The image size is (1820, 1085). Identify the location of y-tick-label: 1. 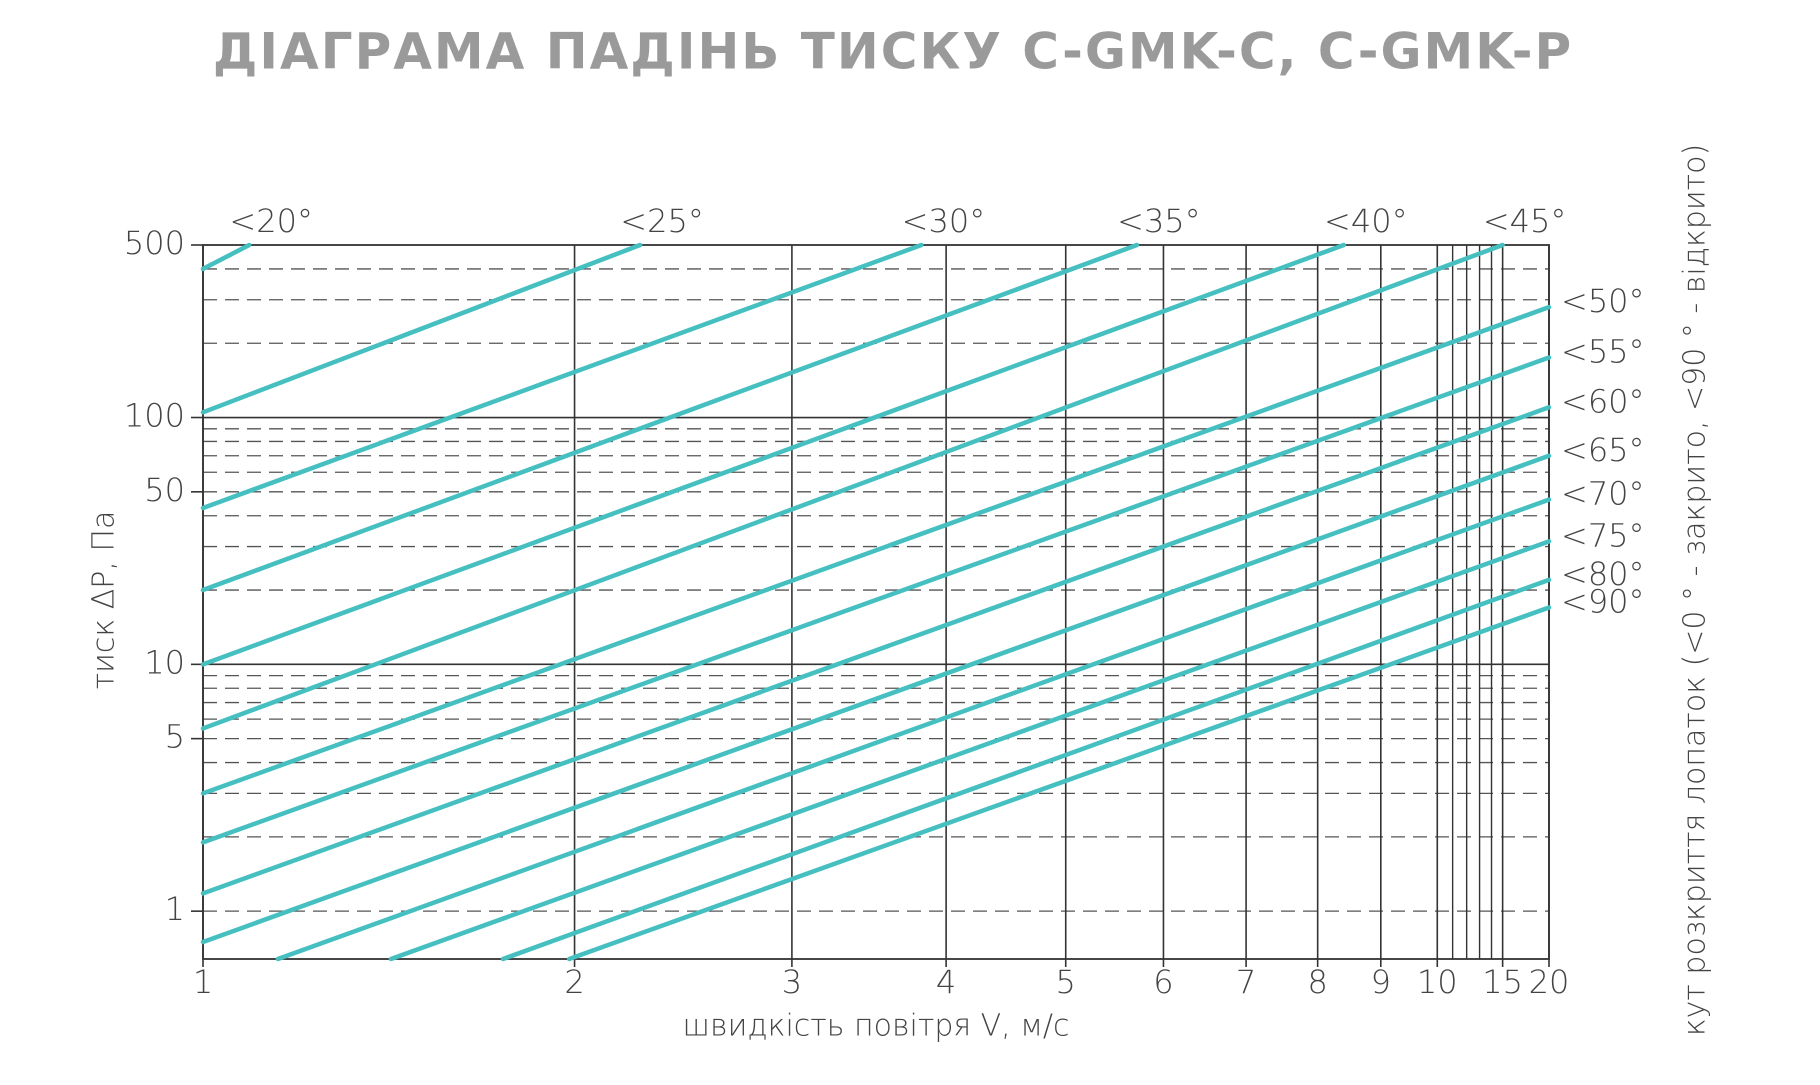
(175, 909).